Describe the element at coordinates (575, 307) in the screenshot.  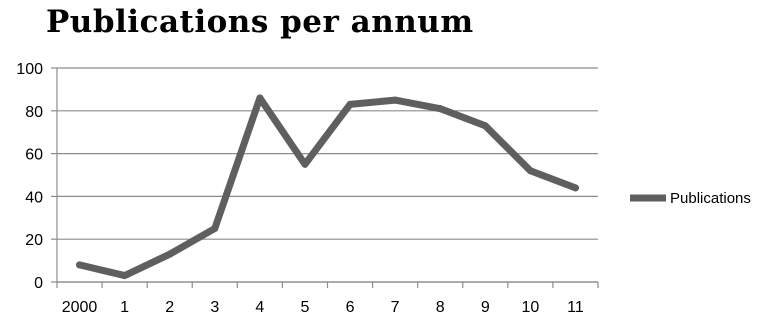
I see `x-tick-label: 11` at that location.